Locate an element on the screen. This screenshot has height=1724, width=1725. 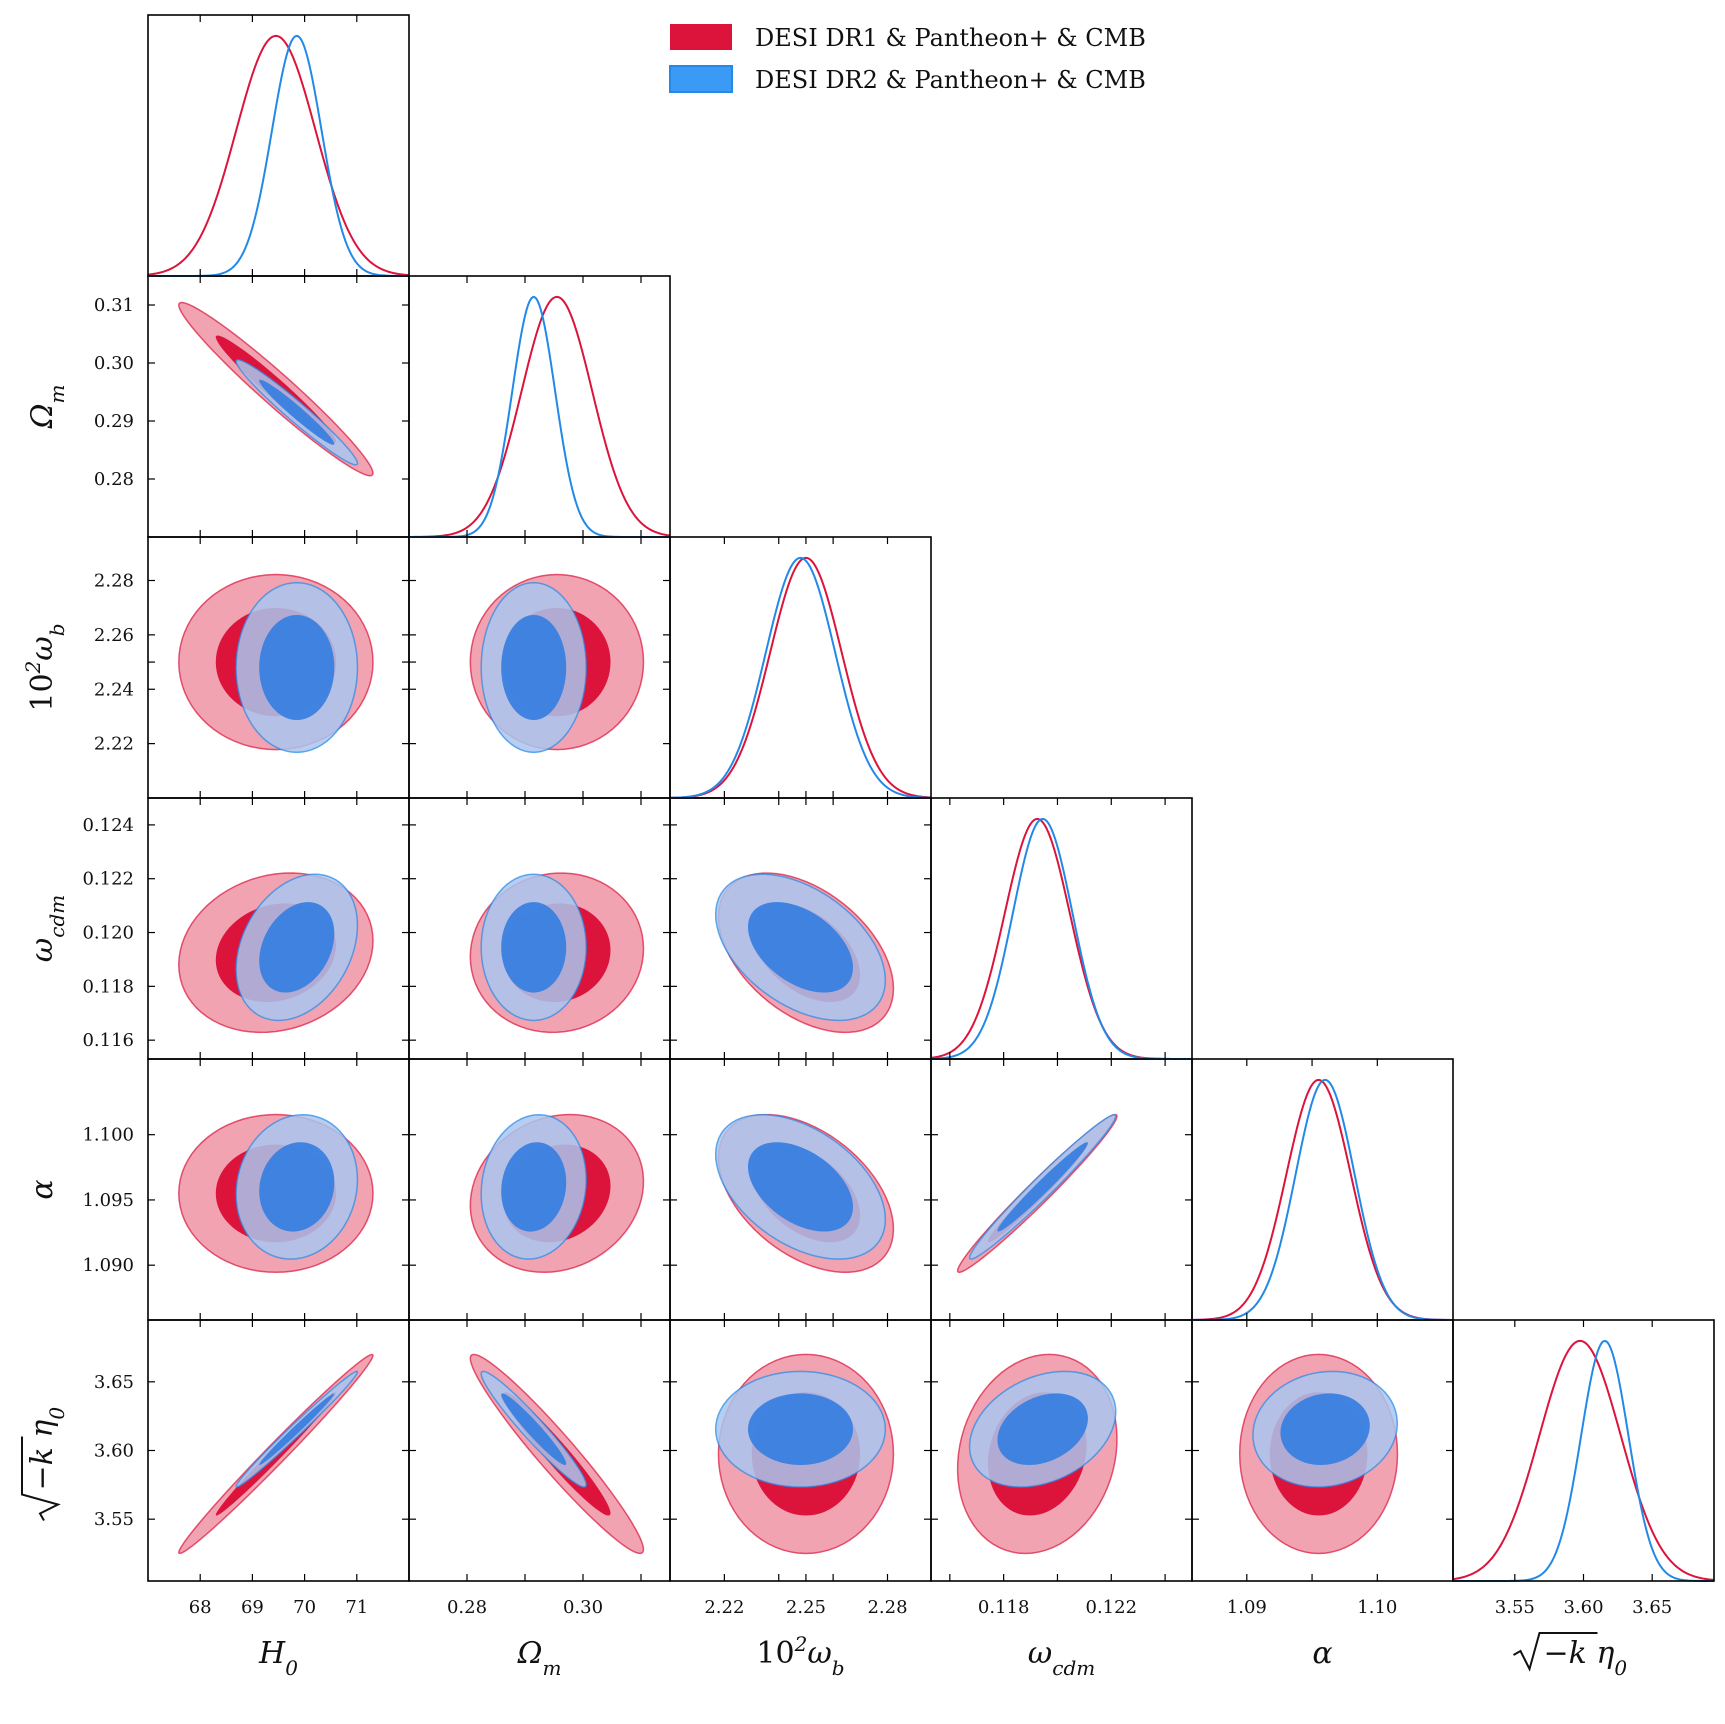
panel-alpha-vs-Omega_m is located at coordinates (539, 1189).